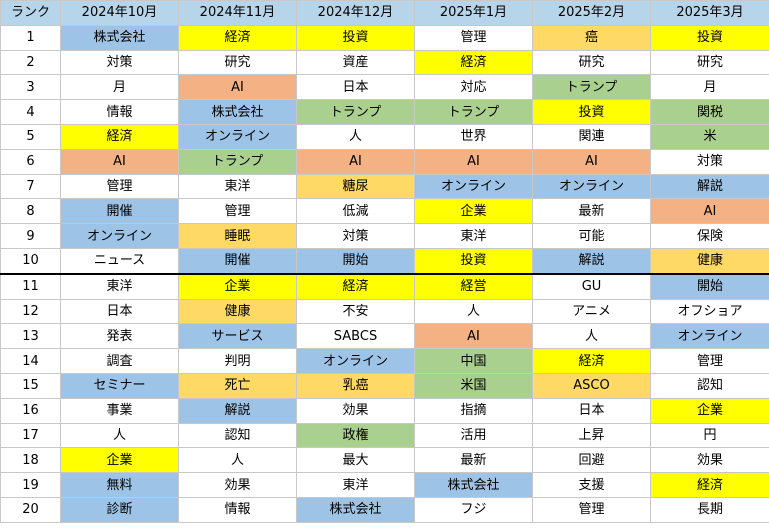  What do you see at coordinates (30, 13) in the screenshot?
I see `rank-column-header: ランク` at bounding box center [30, 13].